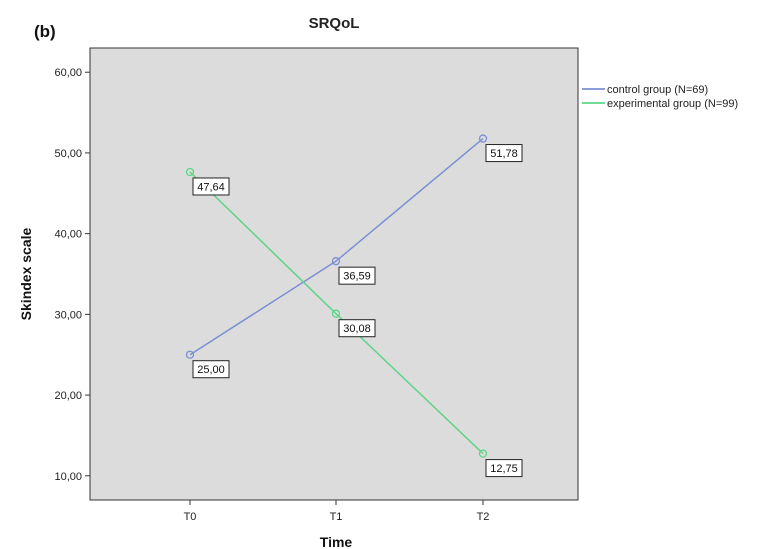  I want to click on legend-label: control group (N=69), so click(657, 90).